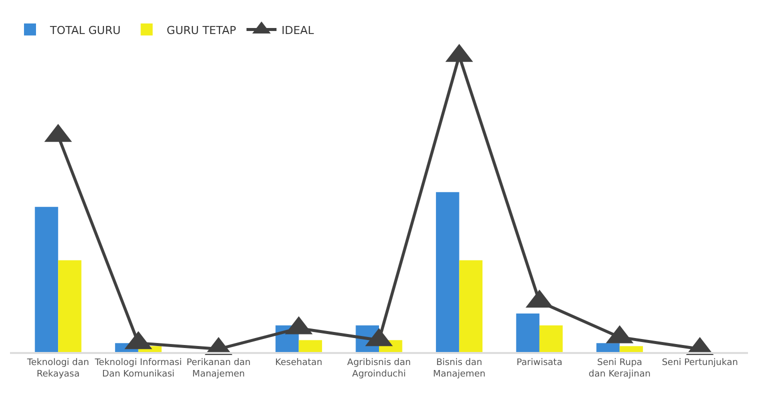 This screenshot has width=758, height=404. I want to click on x-tick-label: Agribisnis dan Agroinduchi, so click(379, 369).